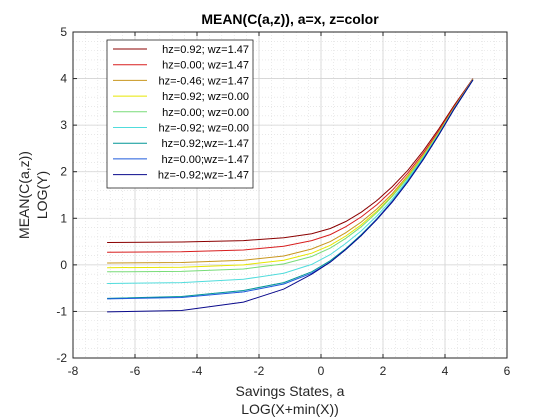 The width and height of the screenshot is (560, 420). What do you see at coordinates (507, 371) in the screenshot?
I see `x-tick-label: 6` at bounding box center [507, 371].